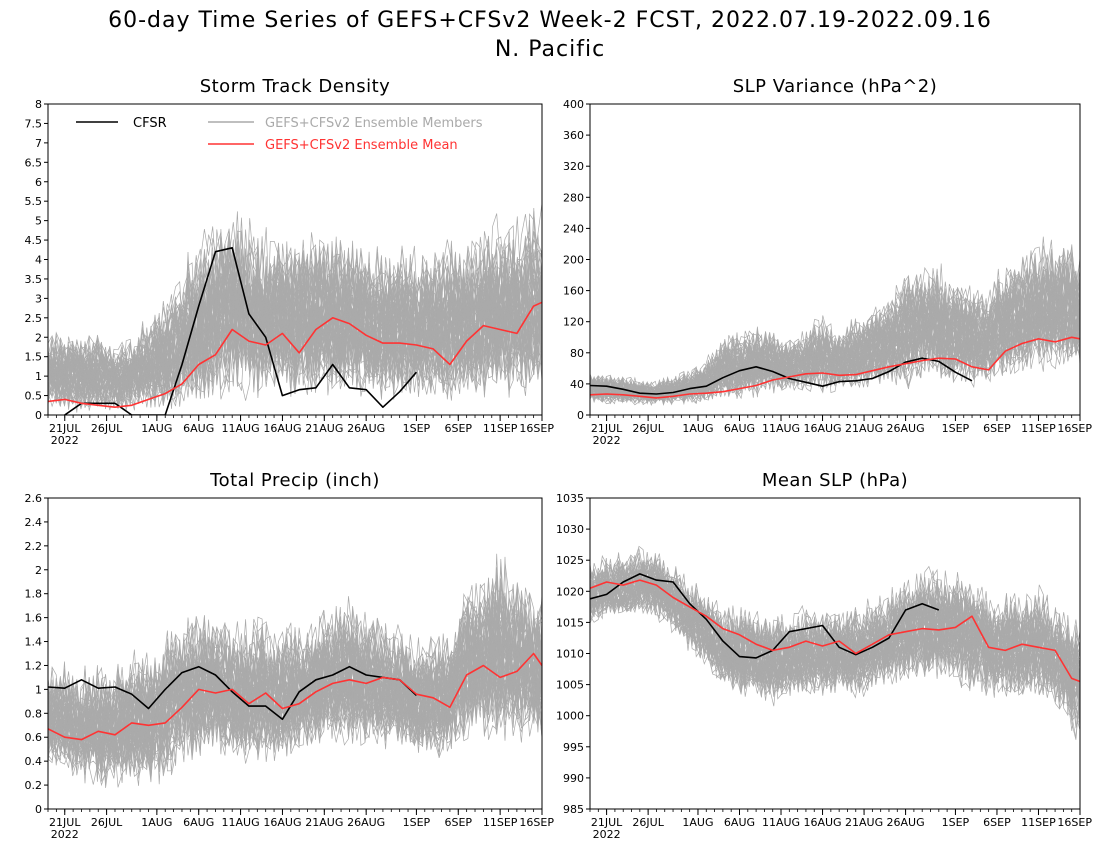 The width and height of the screenshot is (1100, 850). Describe the element at coordinates (550, 49) in the screenshot. I see `figure-title-line2: N. Pacific` at that location.